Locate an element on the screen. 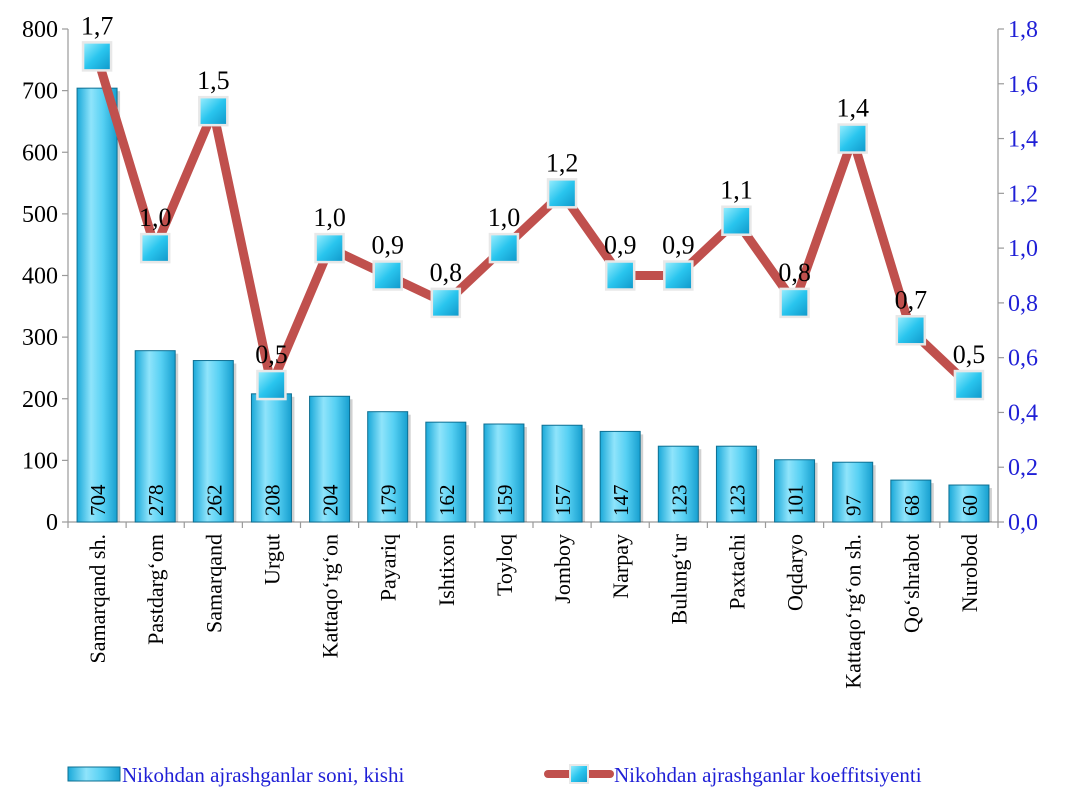 The image size is (1065, 799). x-tick-label: Toyloq is located at coordinates (504, 565).